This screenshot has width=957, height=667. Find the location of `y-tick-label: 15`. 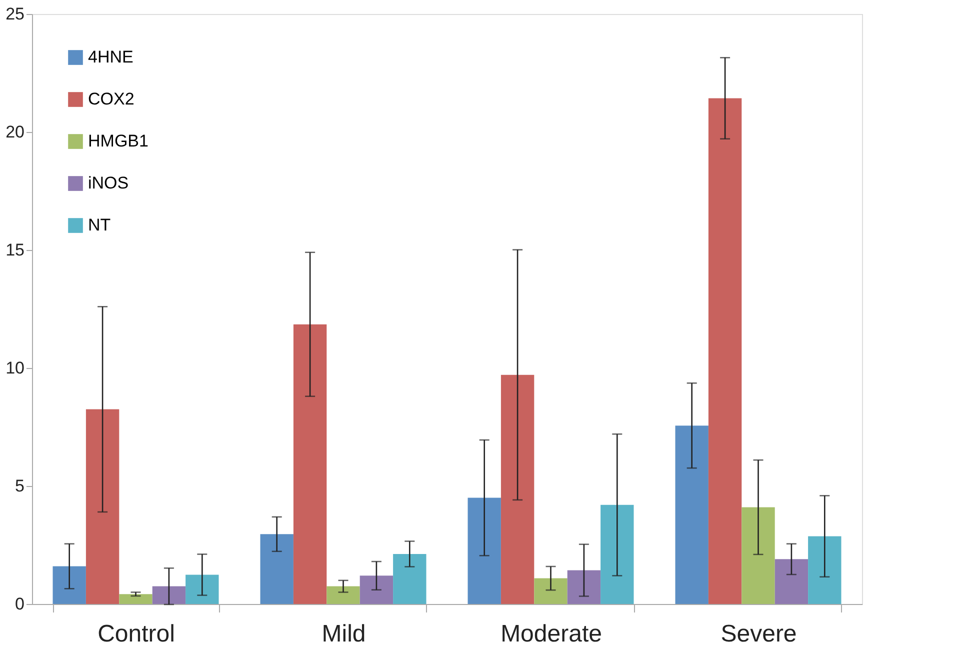

y-tick-label: 15 is located at coordinates (15, 250).